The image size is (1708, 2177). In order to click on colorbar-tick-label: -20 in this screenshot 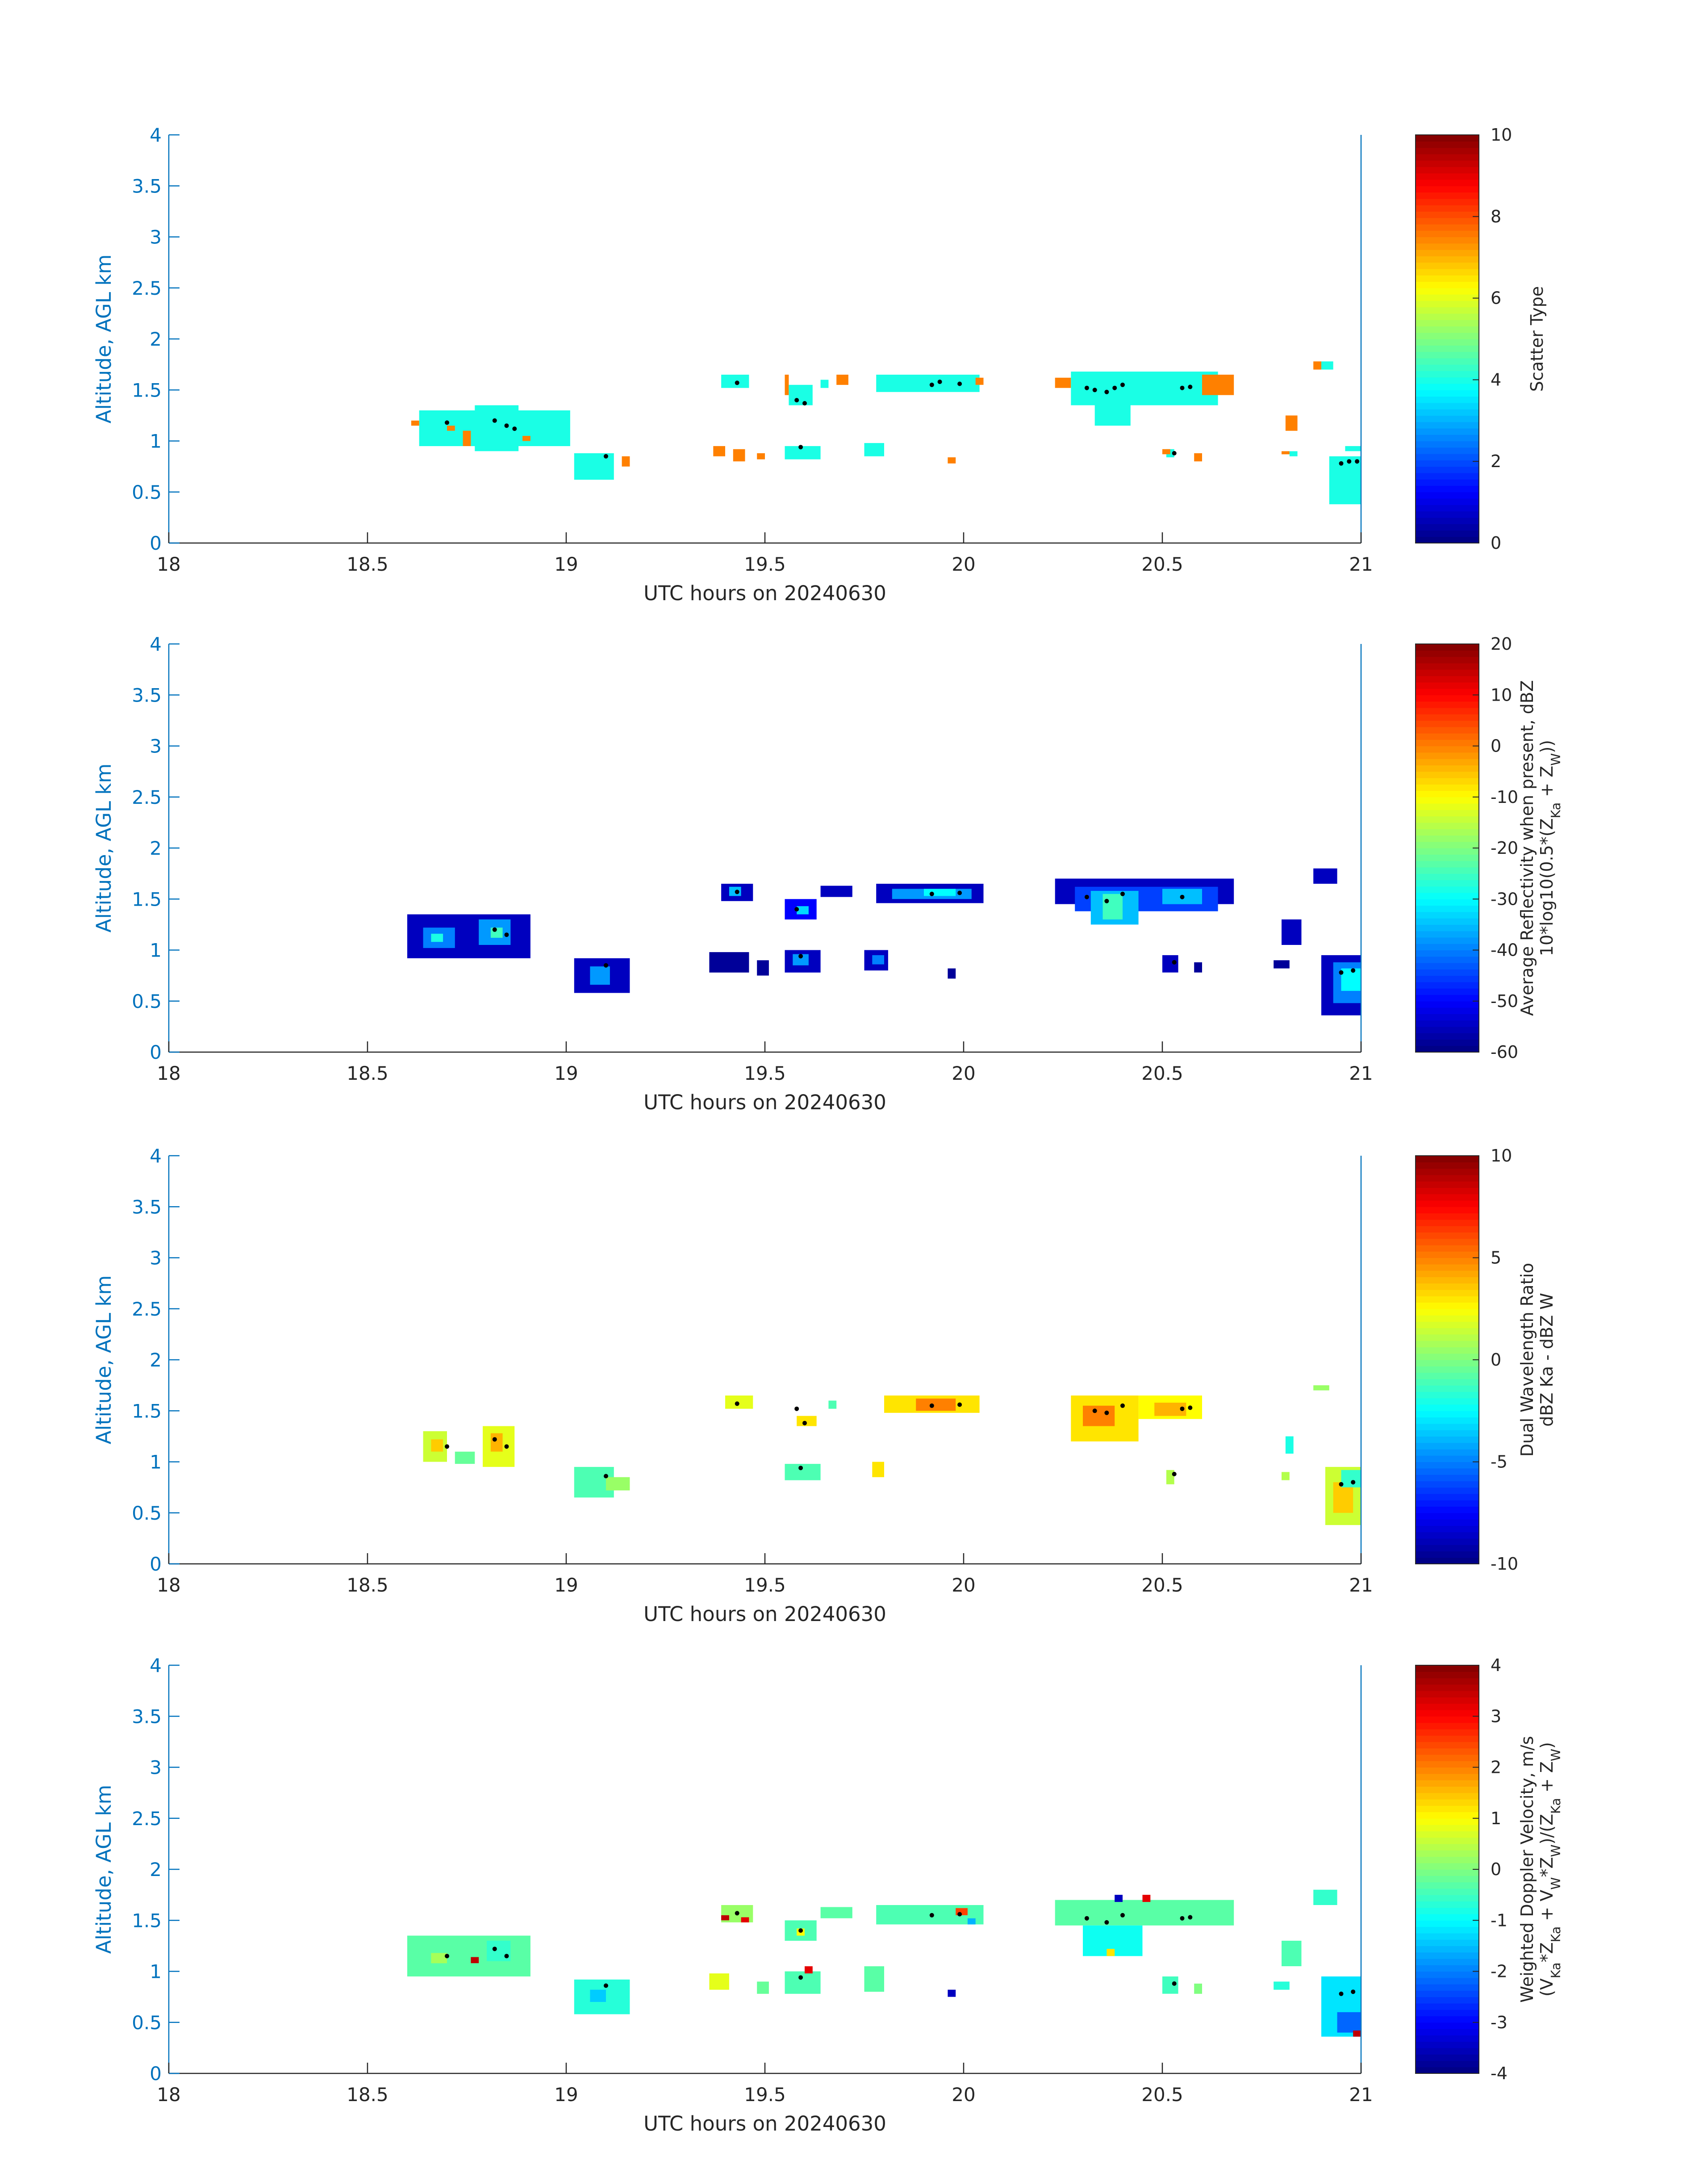, I will do `click(1504, 848)`.